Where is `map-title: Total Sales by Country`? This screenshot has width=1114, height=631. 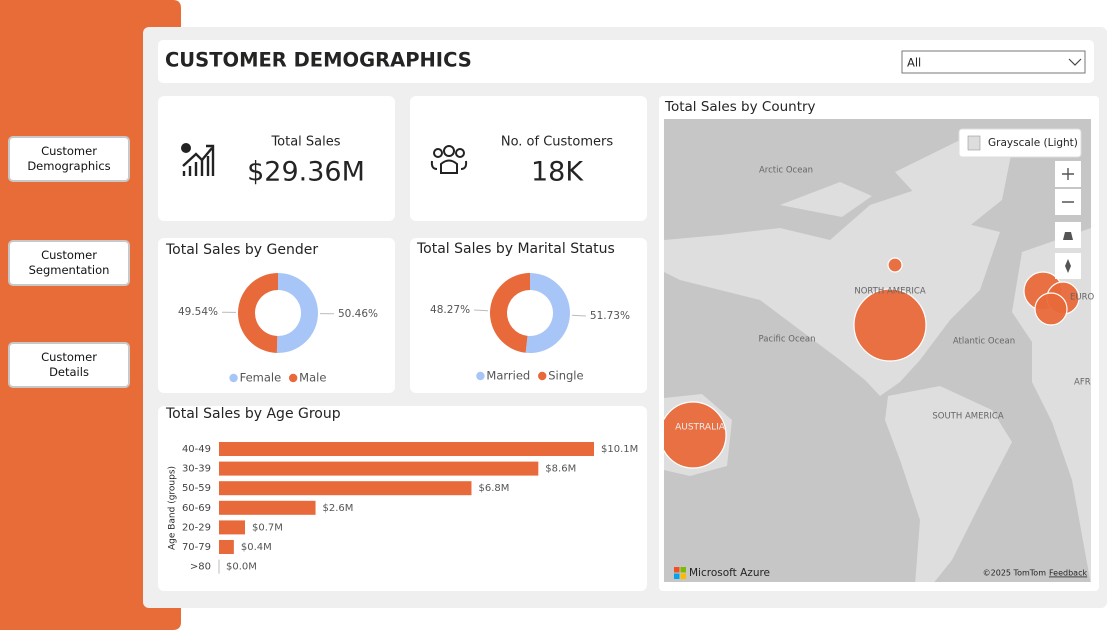
map-title: Total Sales by Country is located at coordinates (740, 107).